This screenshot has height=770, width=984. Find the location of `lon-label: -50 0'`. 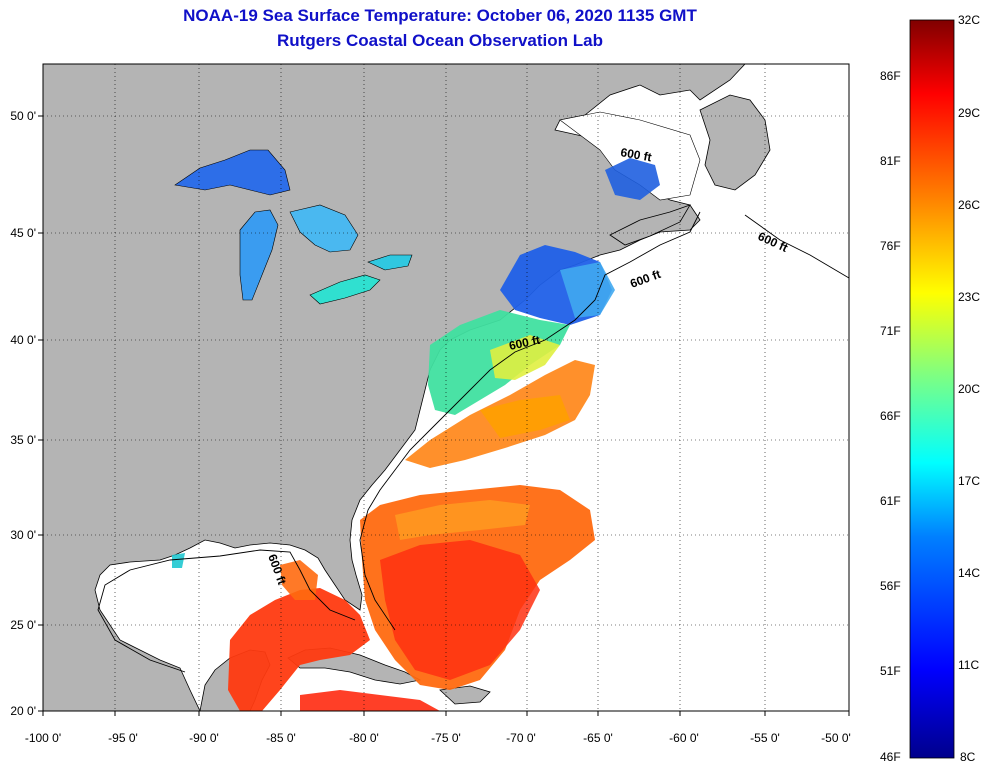

lon-label: -50 0' is located at coordinates (836, 738).